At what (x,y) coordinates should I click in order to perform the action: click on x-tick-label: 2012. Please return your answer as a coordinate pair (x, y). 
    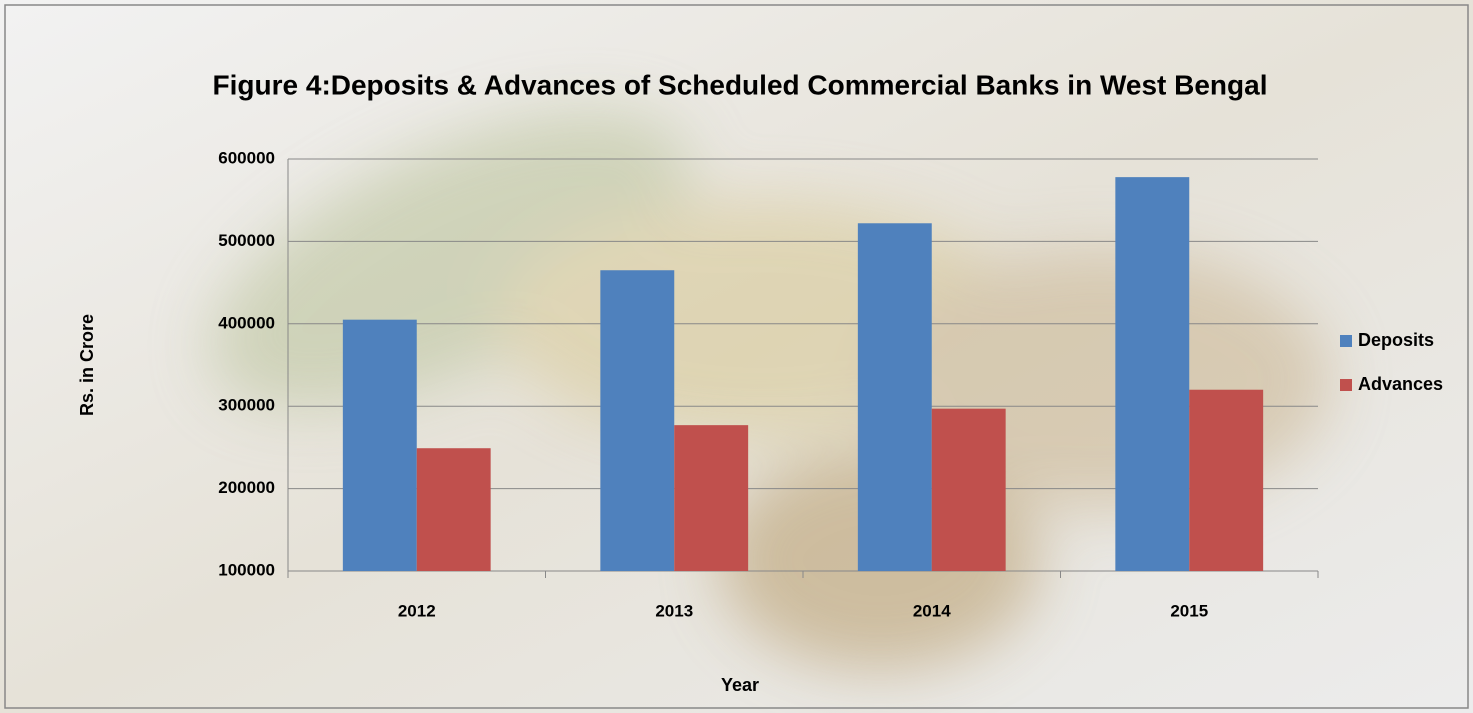
    Looking at the image, I should click on (417, 610).